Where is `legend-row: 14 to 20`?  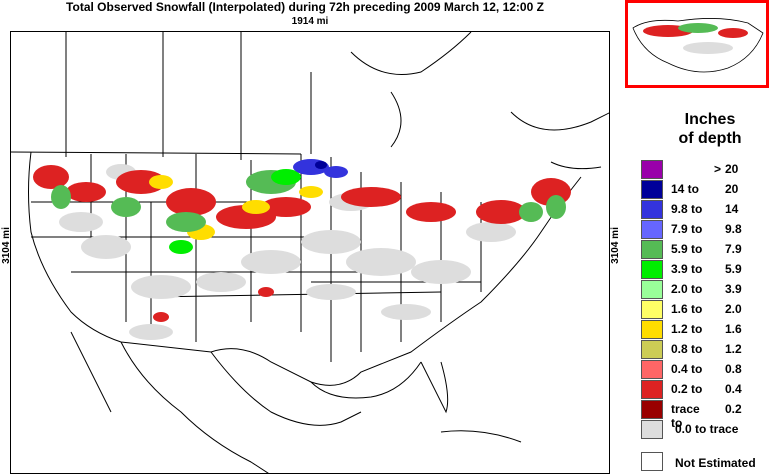 legend-row: 14 to 20 is located at coordinates (706, 190).